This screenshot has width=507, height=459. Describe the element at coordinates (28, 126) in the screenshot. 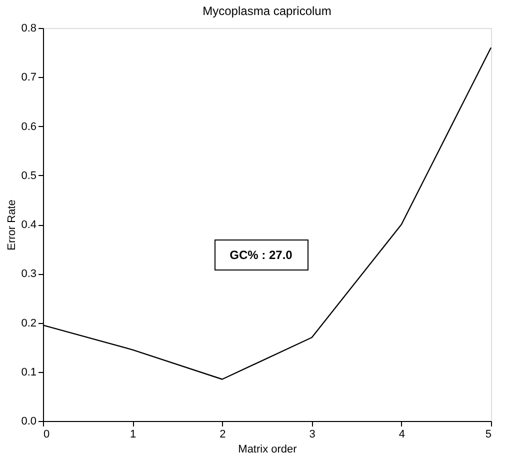

I see `y-tick-label: 0.6` at that location.